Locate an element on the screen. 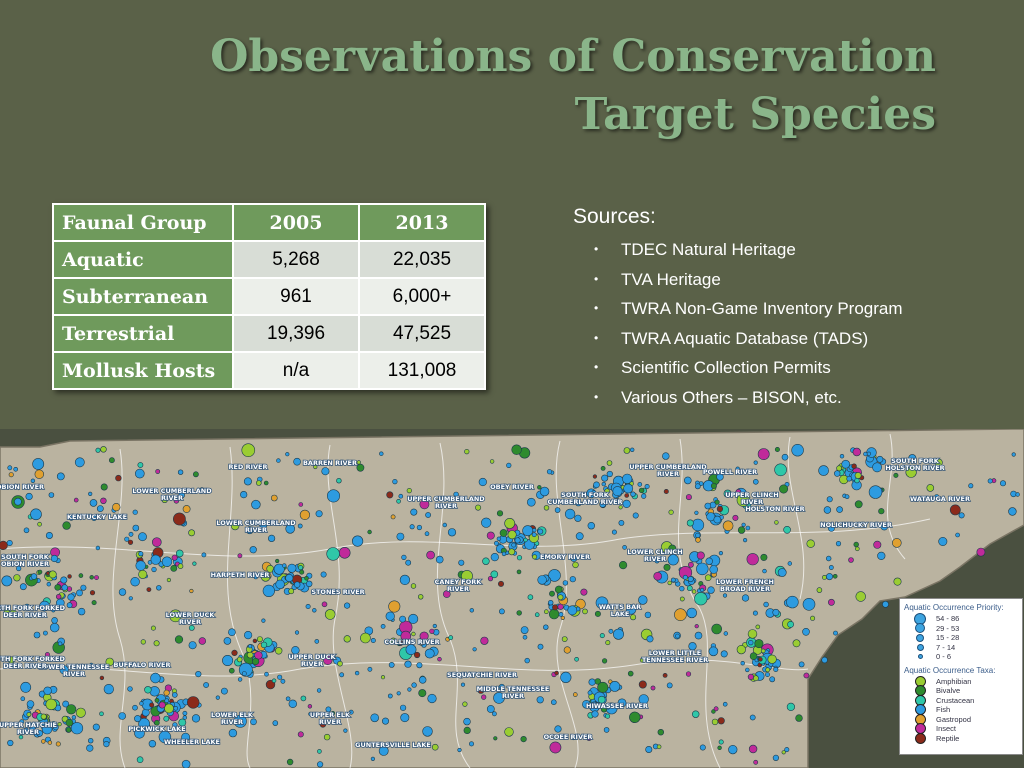 The width and height of the screenshot is (1024, 768). table-row: Subterranean 961 6,000+ is located at coordinates (269, 296).